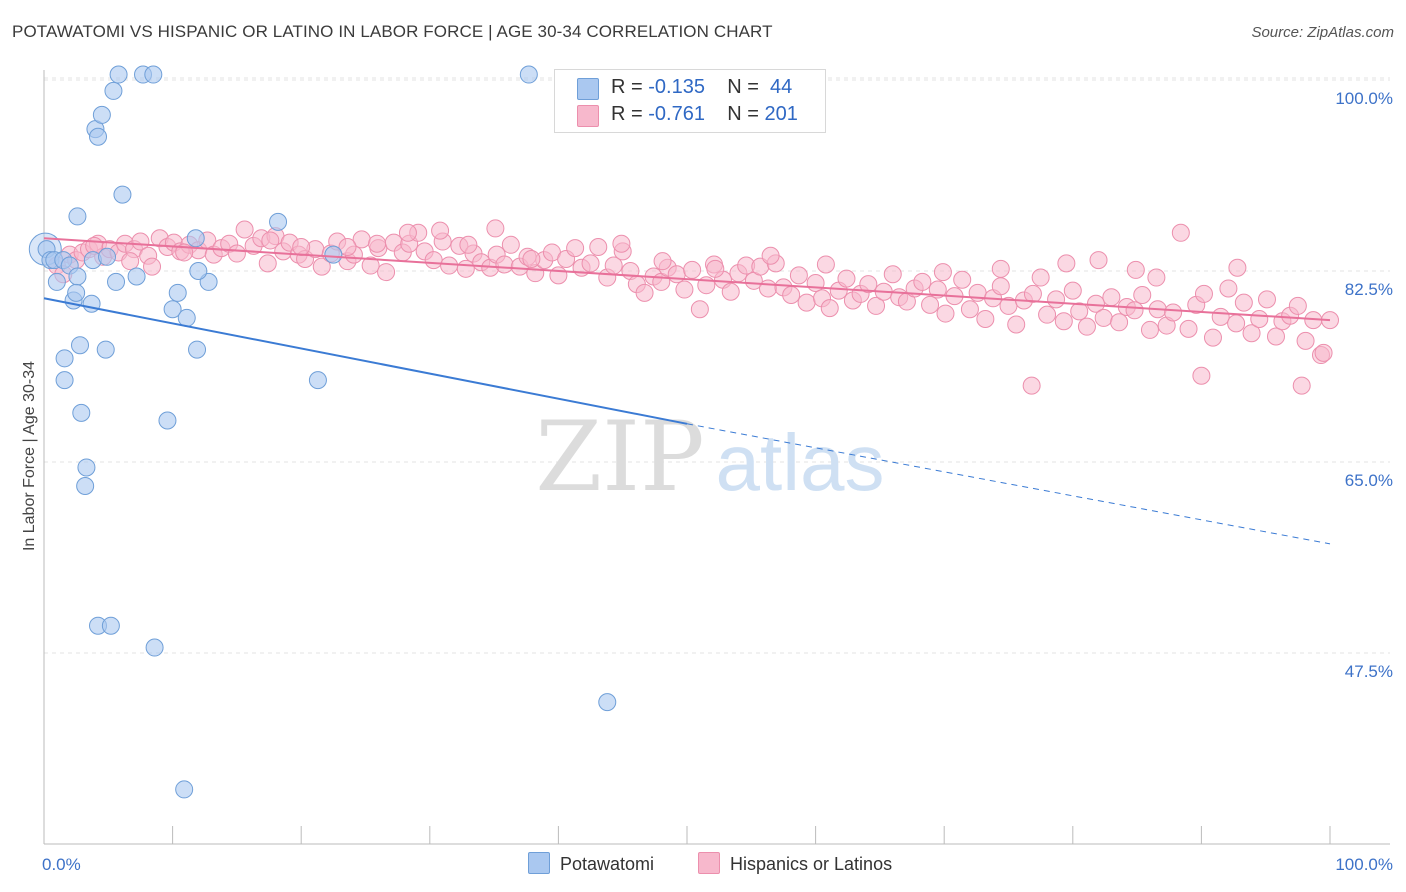 Image resolution: width=1406 pixels, height=892 pixels. I want to click on bottom-legend-potawatomi: Potawatomi, so click(591, 863).